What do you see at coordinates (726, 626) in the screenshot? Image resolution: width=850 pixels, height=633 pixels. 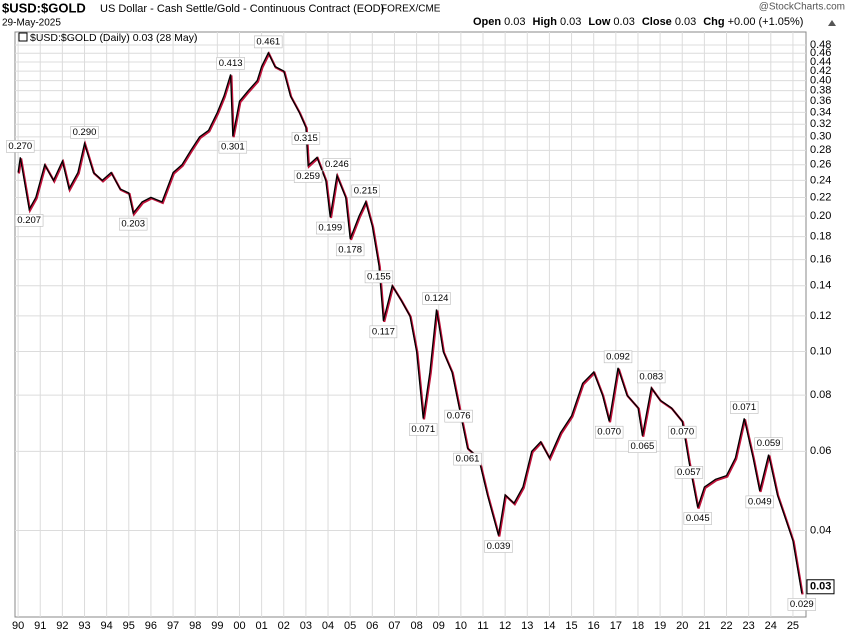 I see `x-tick-label: 22` at bounding box center [726, 626].